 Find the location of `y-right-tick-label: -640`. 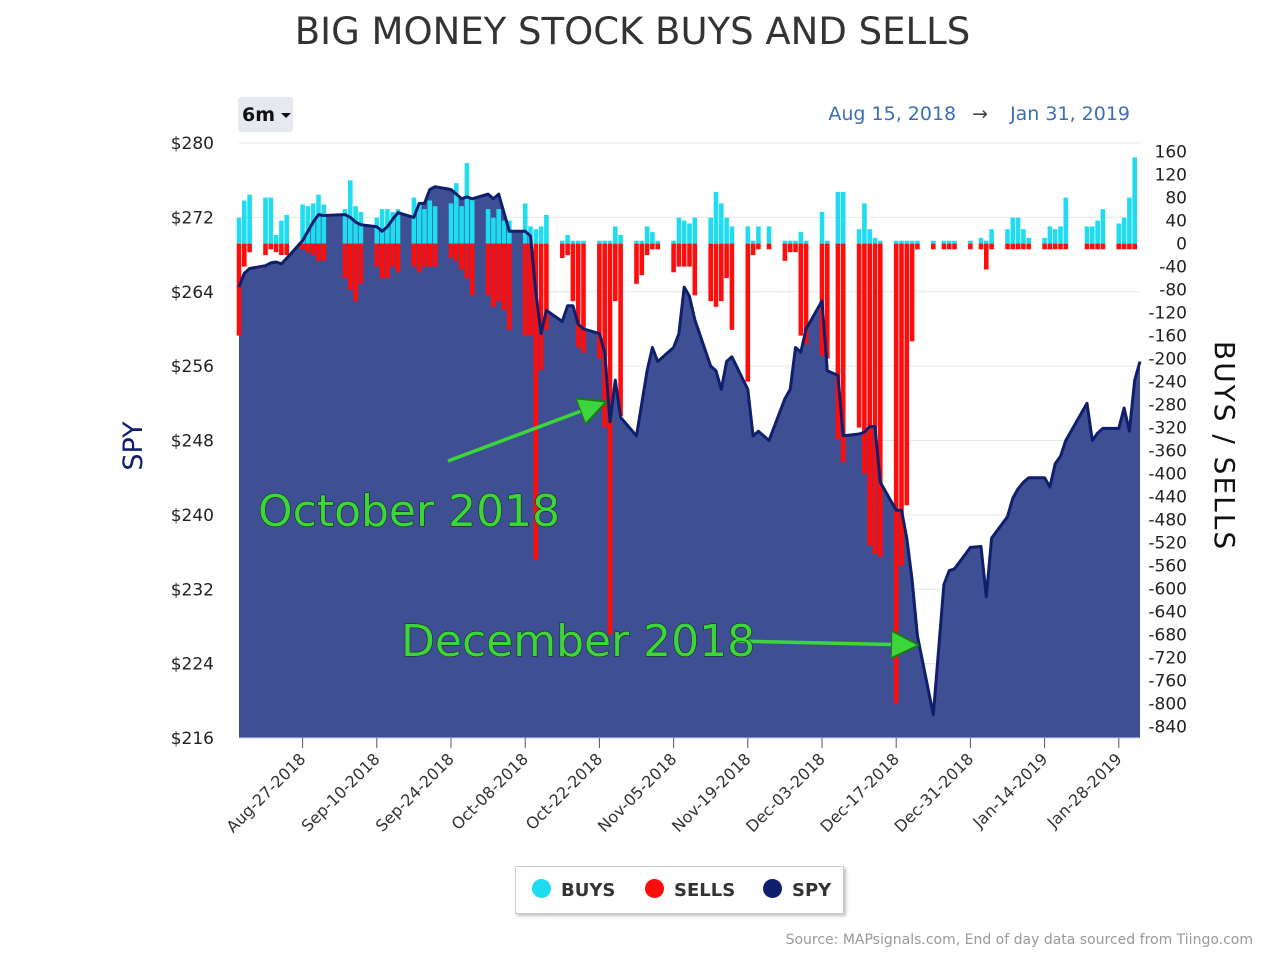

y-right-tick-label: -640 is located at coordinates (1167, 613).